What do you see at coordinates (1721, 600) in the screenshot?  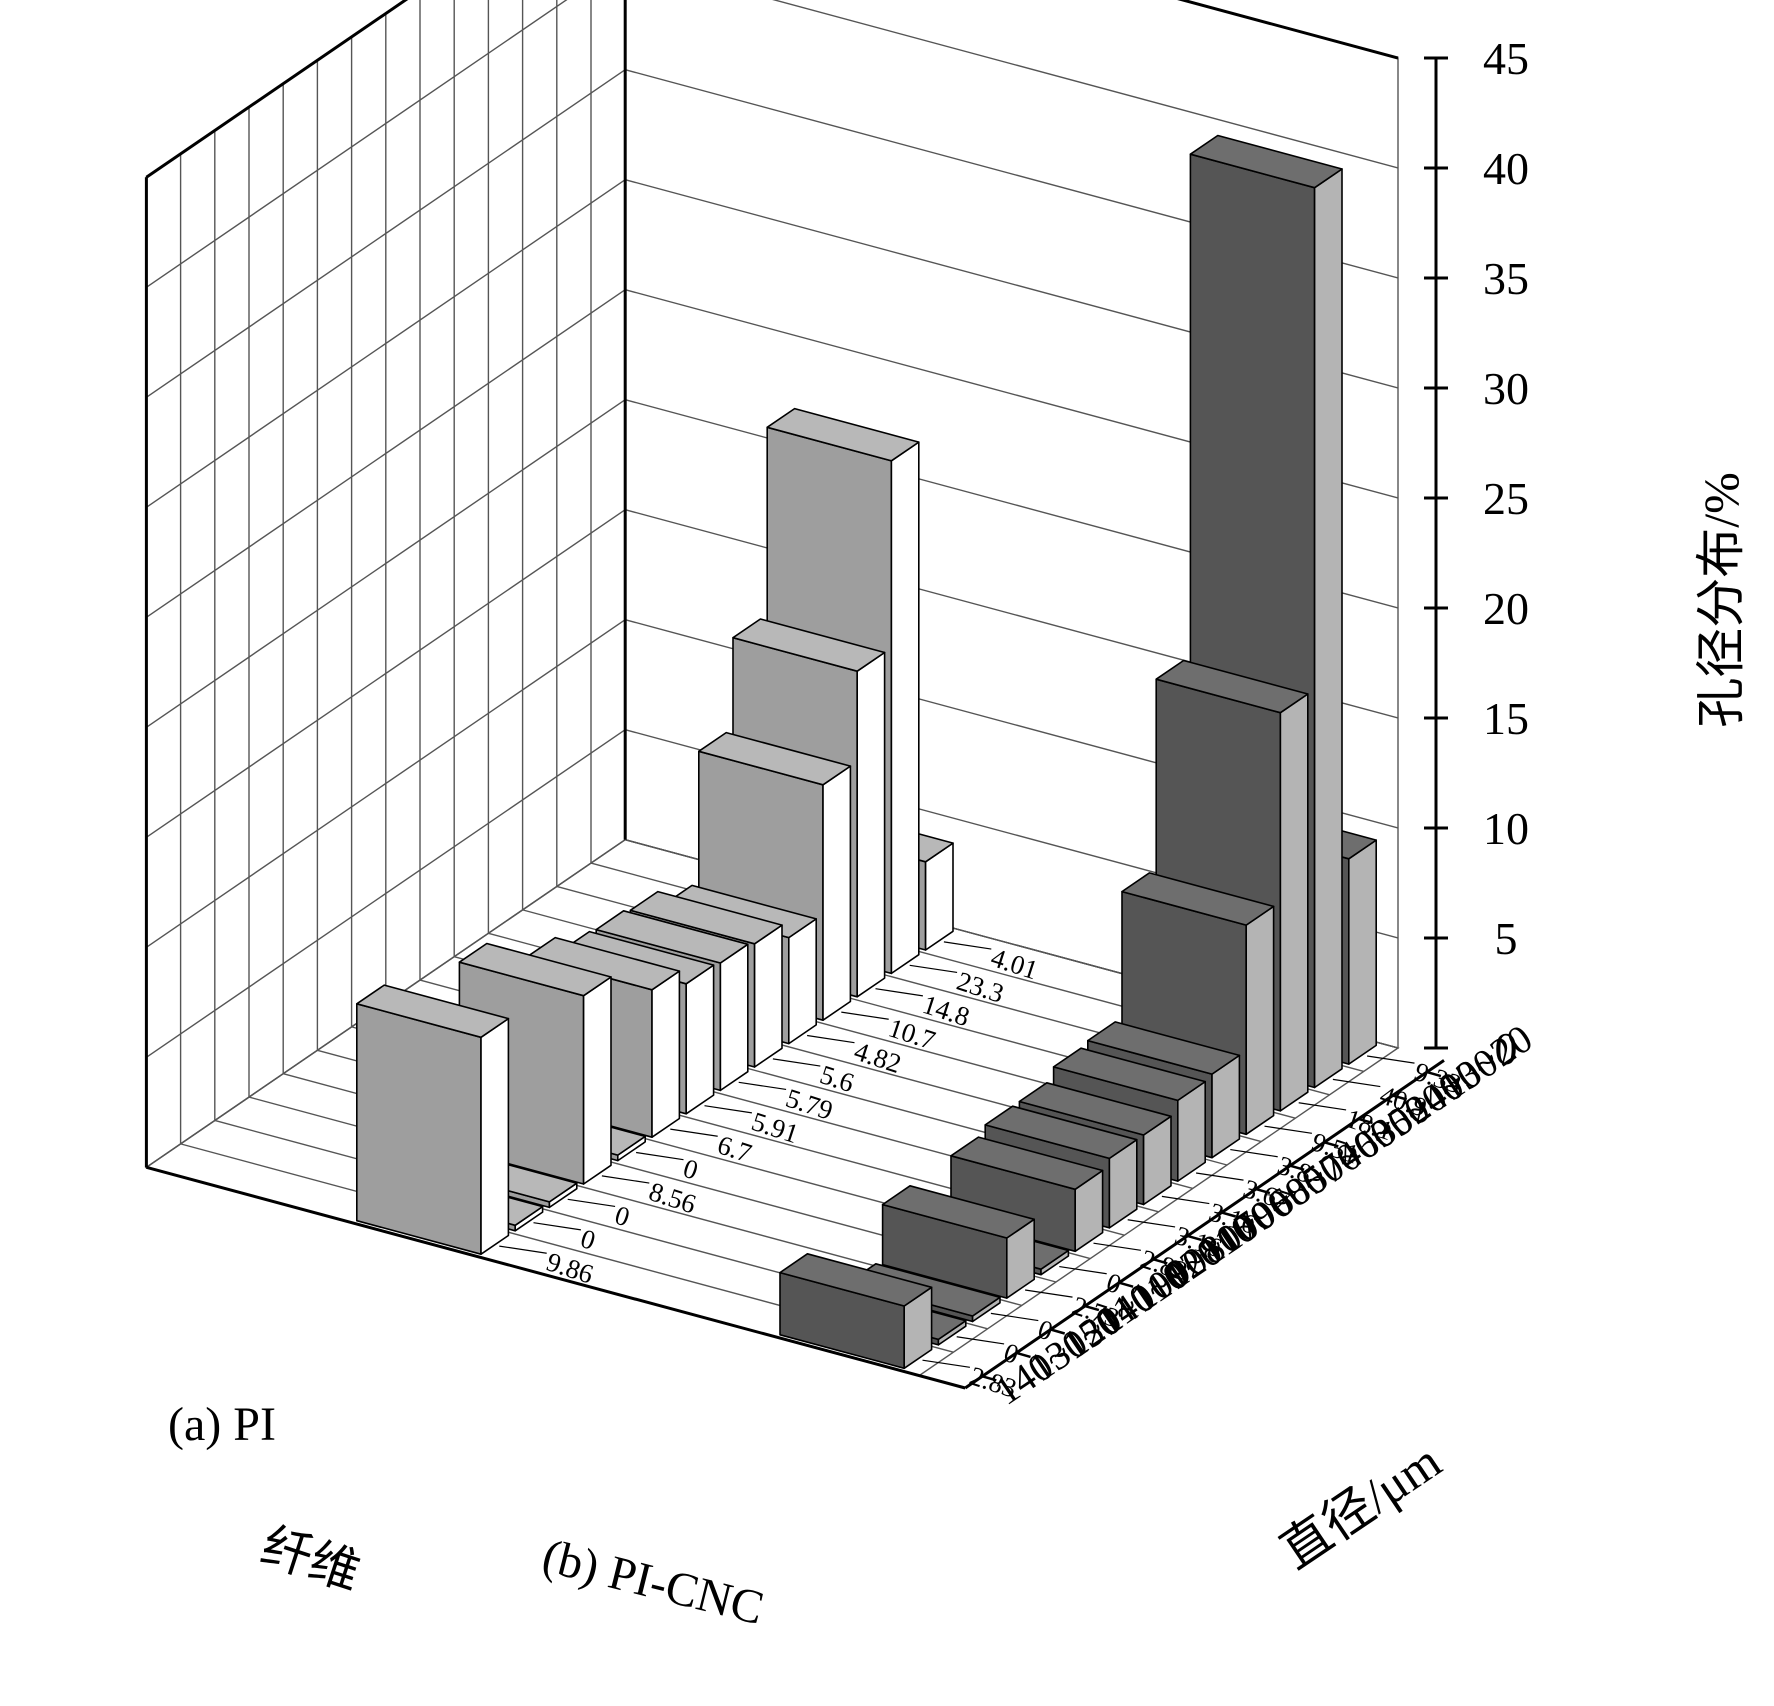 I see `z-axis-title: 孔径分布/%` at bounding box center [1721, 600].